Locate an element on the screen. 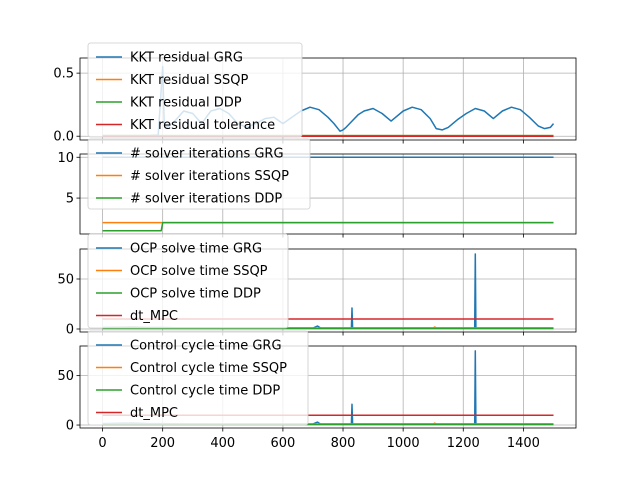 This screenshot has height=480, width=640. legend-label: KKT residual tolerance is located at coordinates (202, 125).